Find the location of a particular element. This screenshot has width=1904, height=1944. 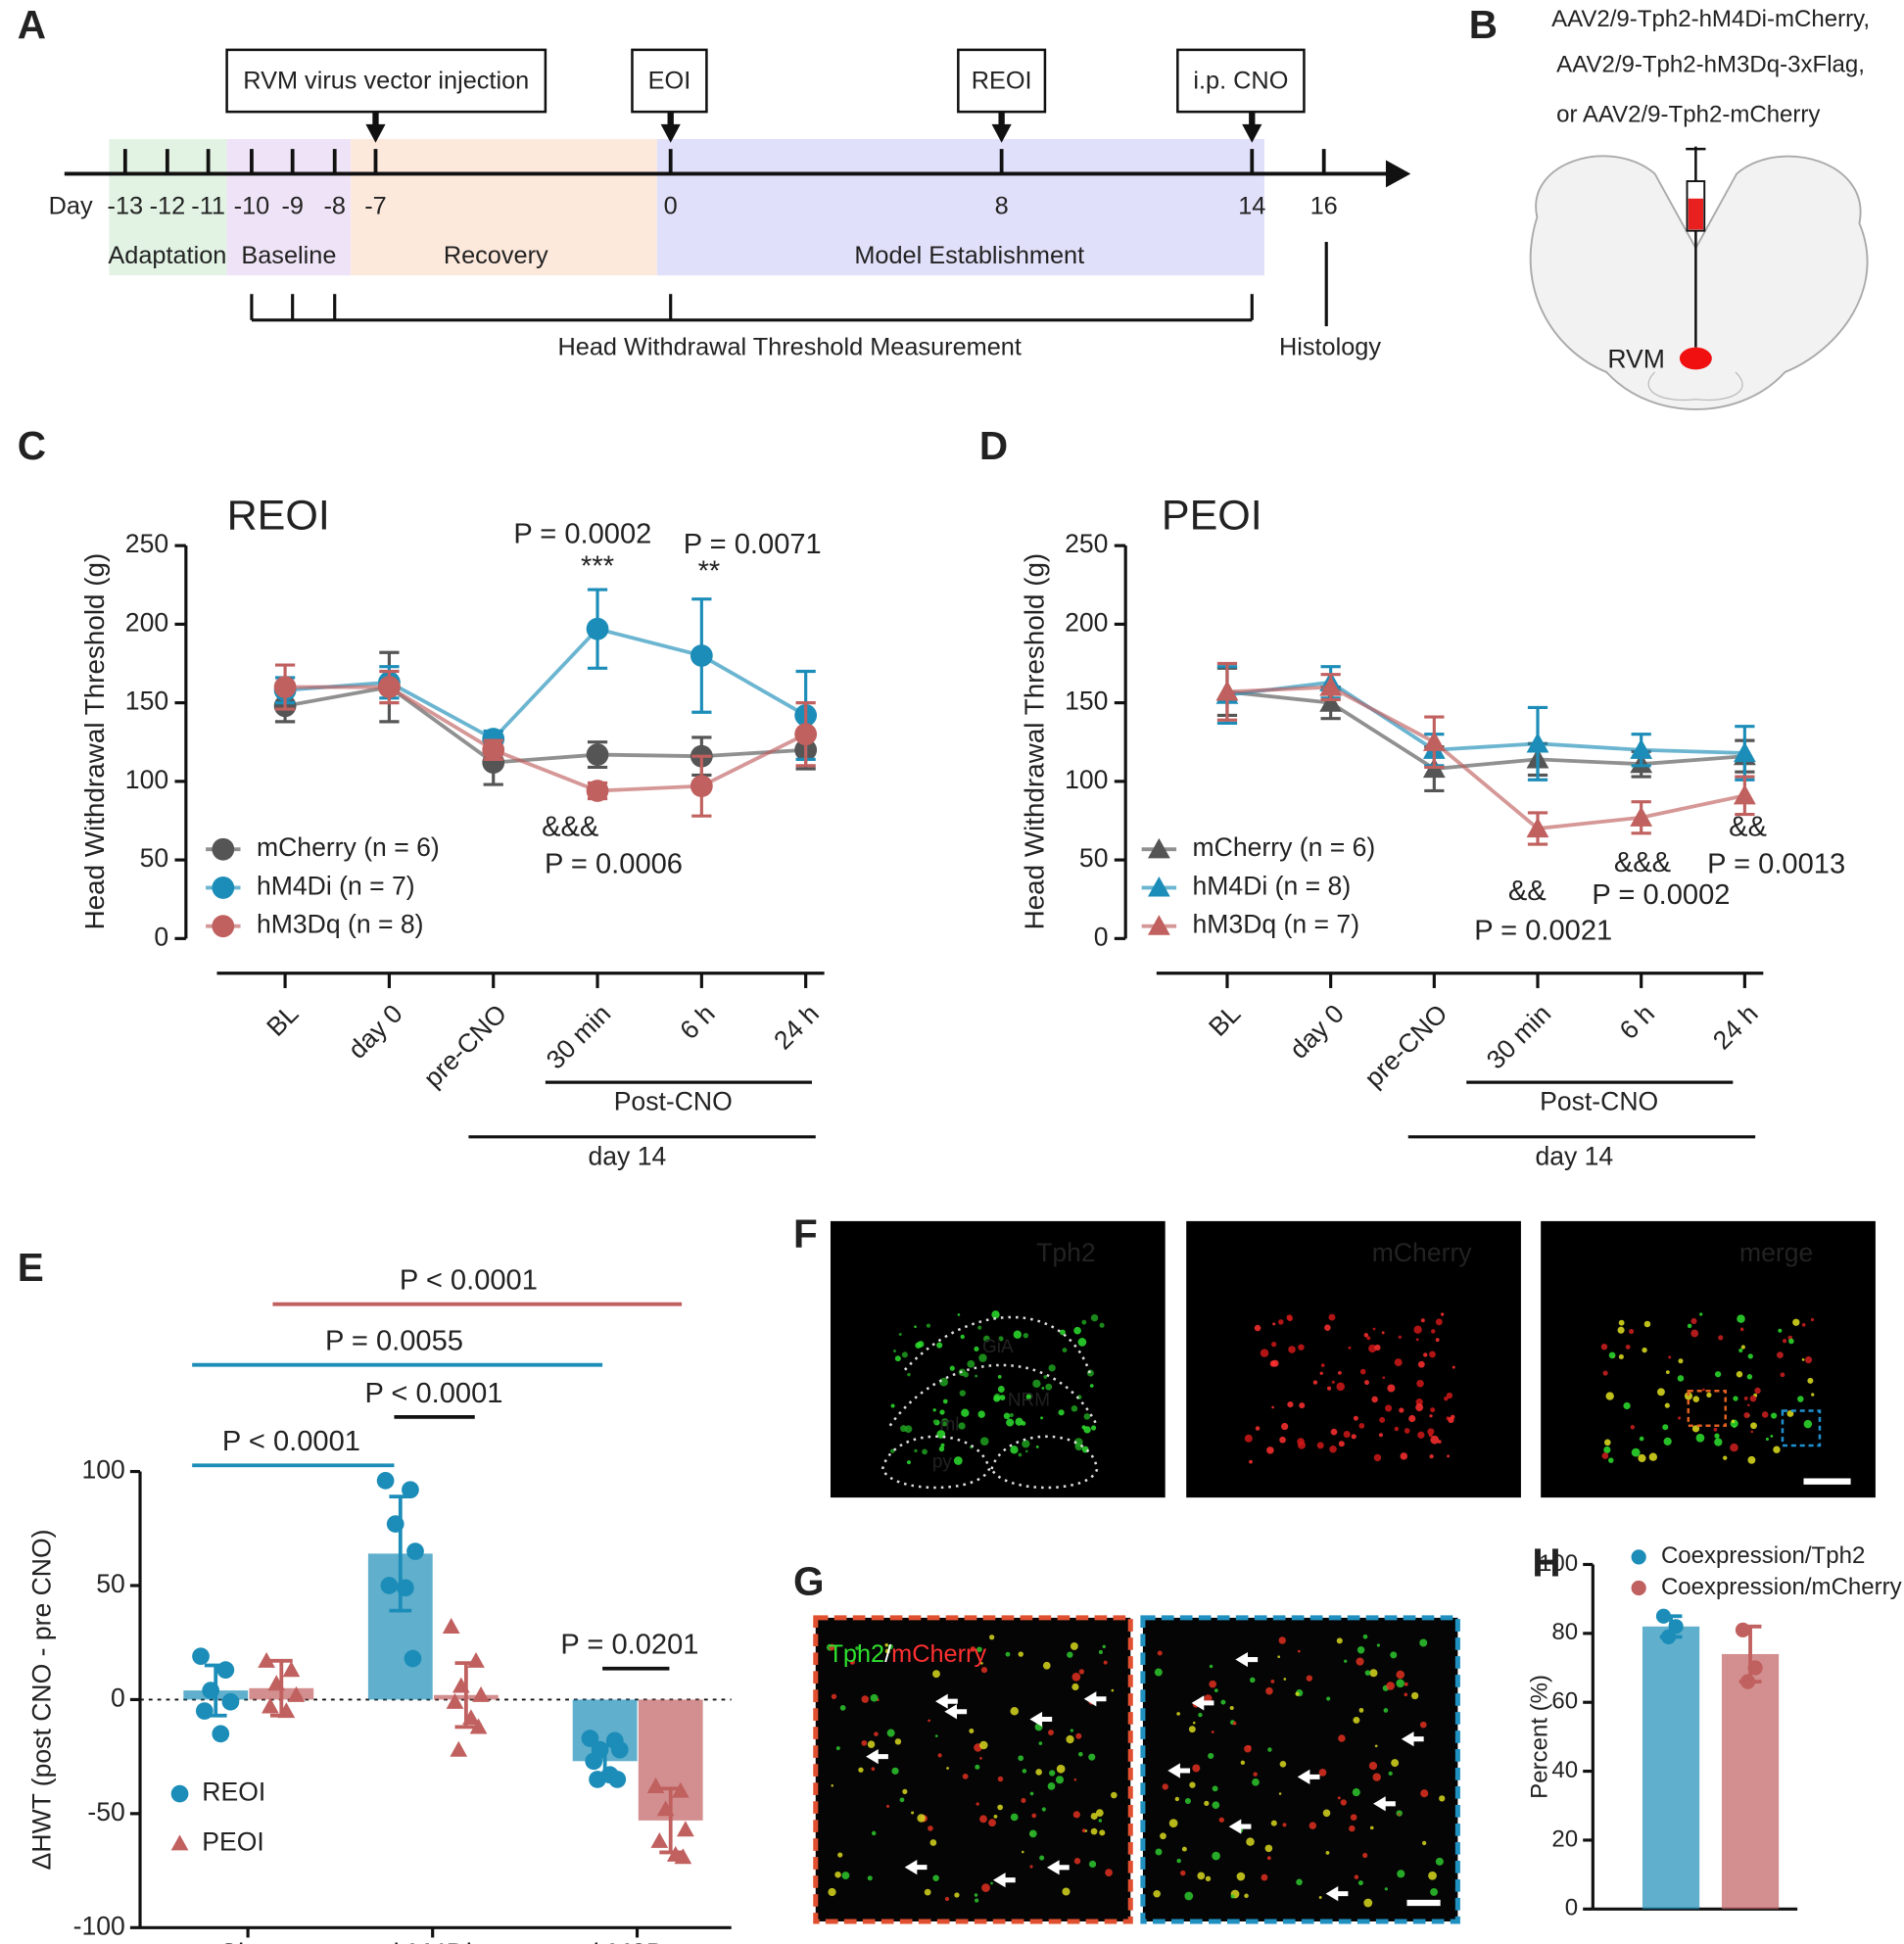

x-tick-label: hM3Dq is located at coordinates (638, 1941).